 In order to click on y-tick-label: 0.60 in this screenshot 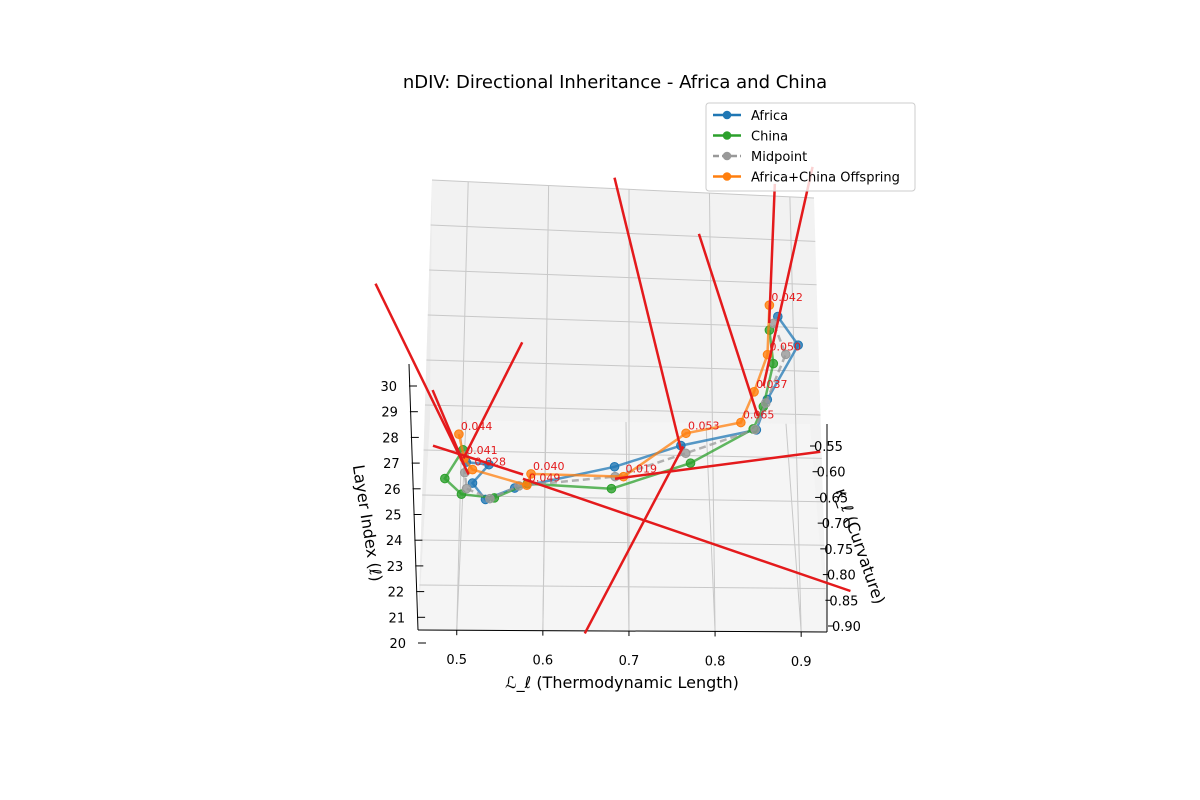, I will do `click(831, 473)`.